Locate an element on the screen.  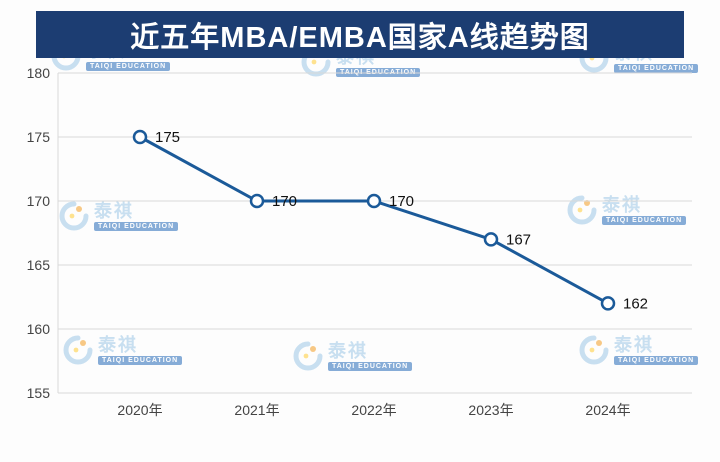
svg-text: 180 is located at coordinates (39, 73).